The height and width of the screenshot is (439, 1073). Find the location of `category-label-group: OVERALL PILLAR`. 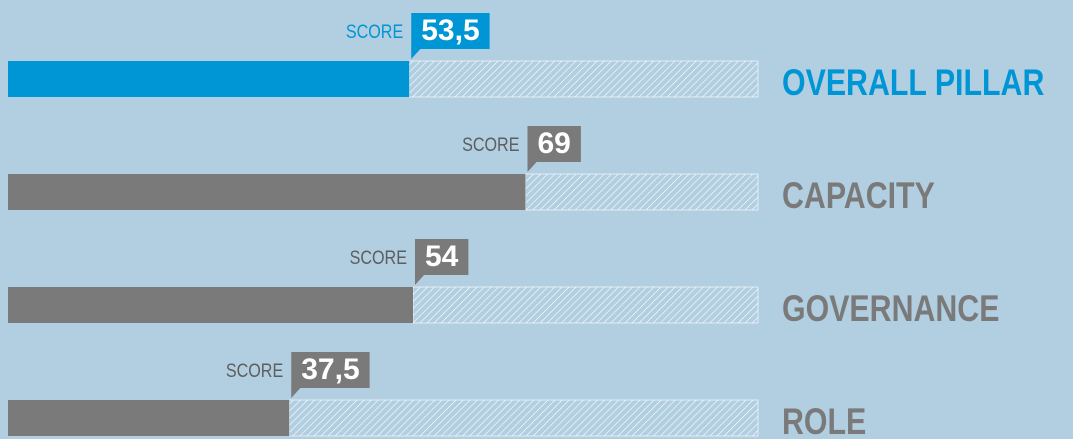

category-label-group: OVERALL PILLAR is located at coordinates (913, 83).